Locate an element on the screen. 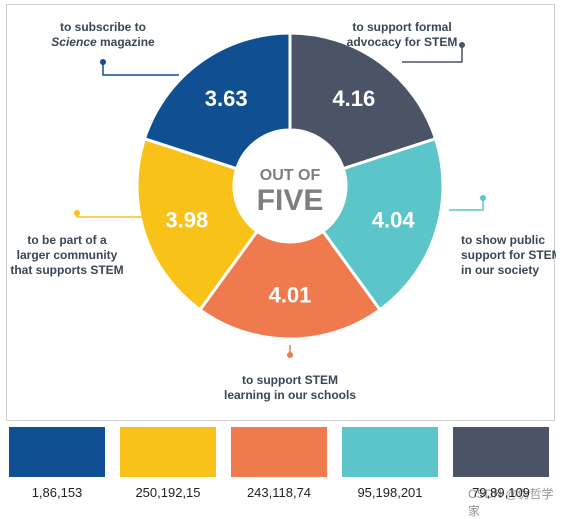 The image size is (563, 519). slice-value-label: 3.98 is located at coordinates (186, 220).